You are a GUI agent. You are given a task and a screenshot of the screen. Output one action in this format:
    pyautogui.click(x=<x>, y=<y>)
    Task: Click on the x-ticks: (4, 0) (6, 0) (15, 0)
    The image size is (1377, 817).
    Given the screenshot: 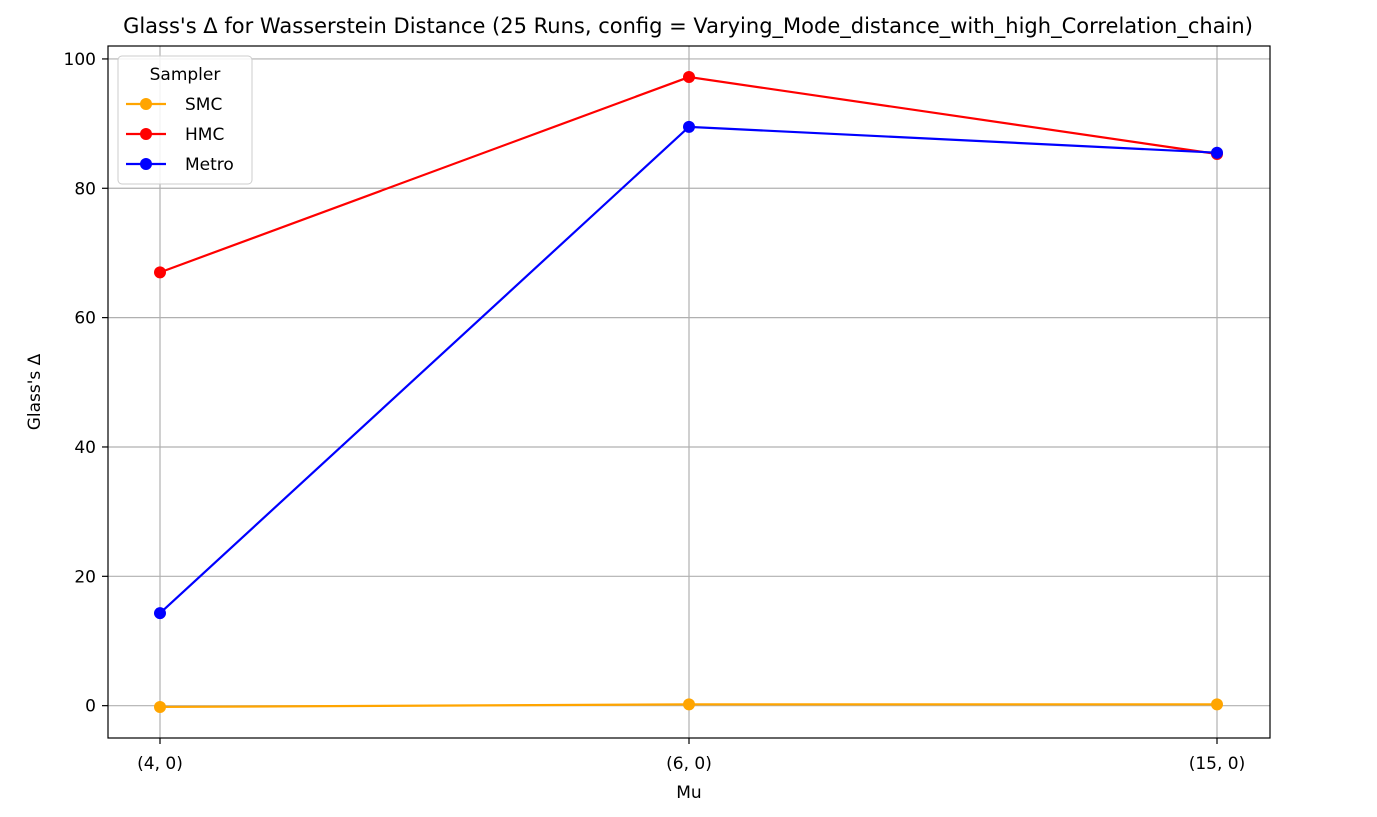 What is the action you would take?
    pyautogui.click(x=691, y=756)
    